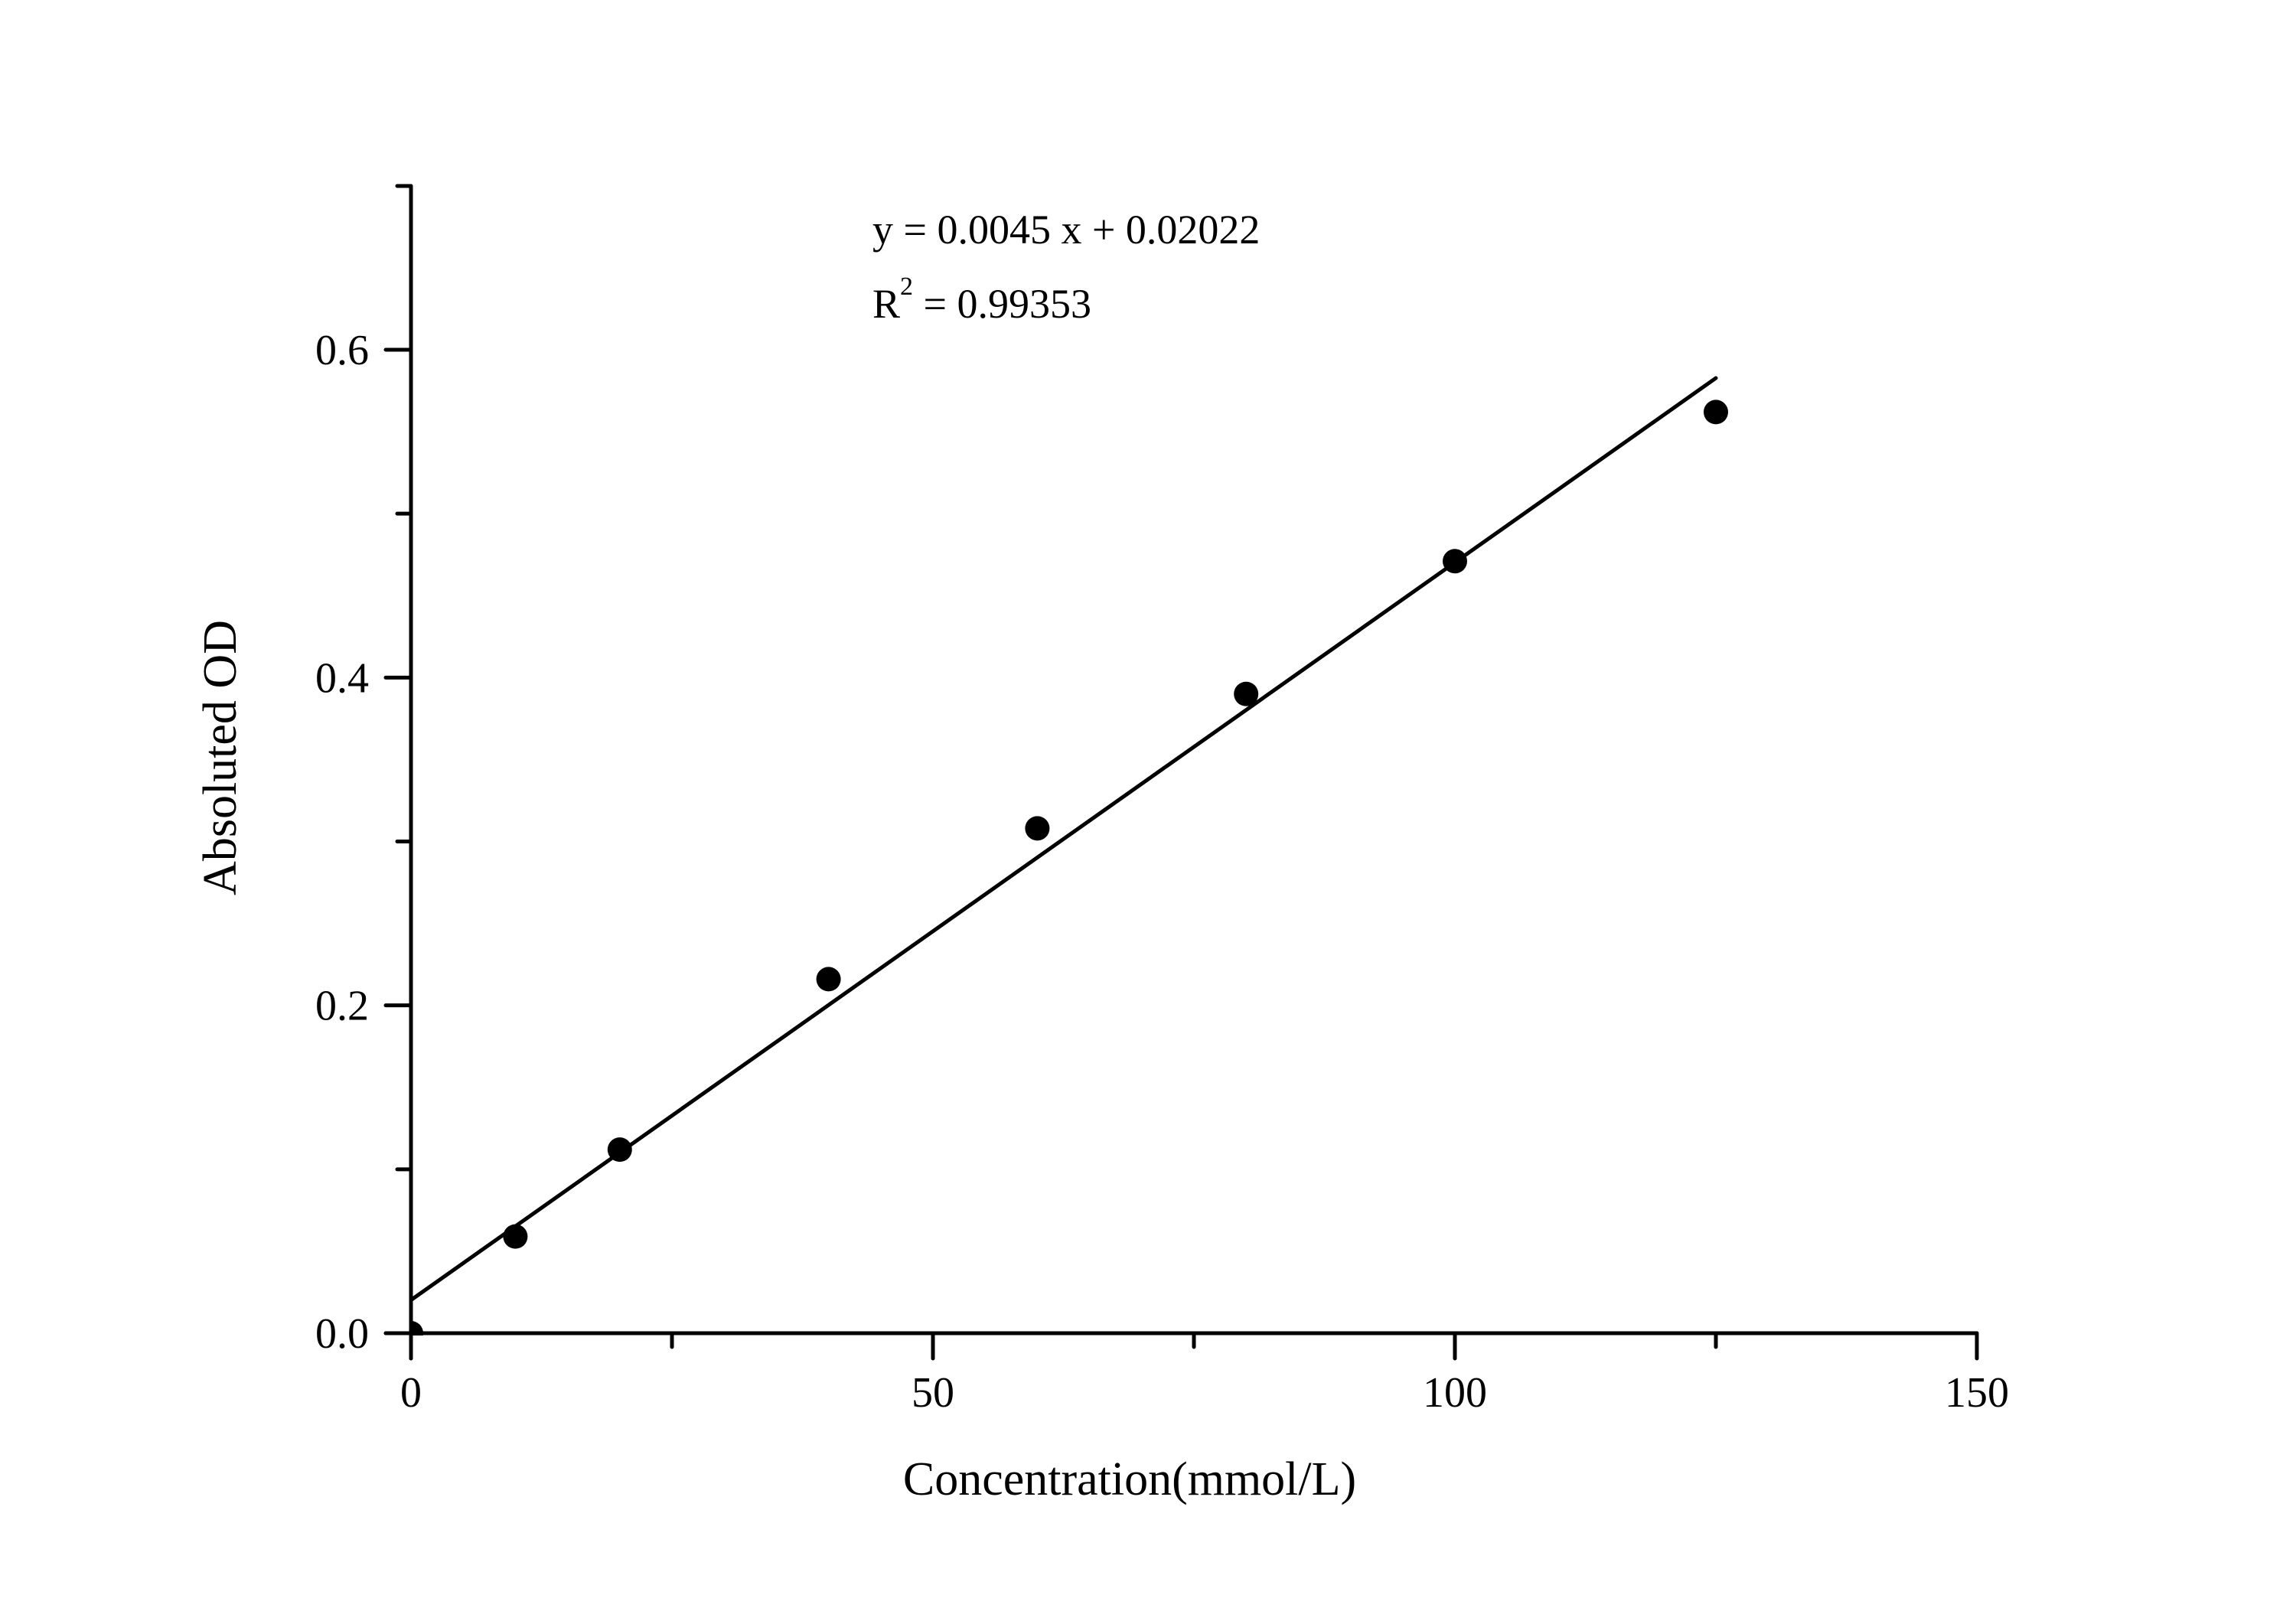  What do you see at coordinates (342, 678) in the screenshot?
I see `y-tick-label: 0.4` at bounding box center [342, 678].